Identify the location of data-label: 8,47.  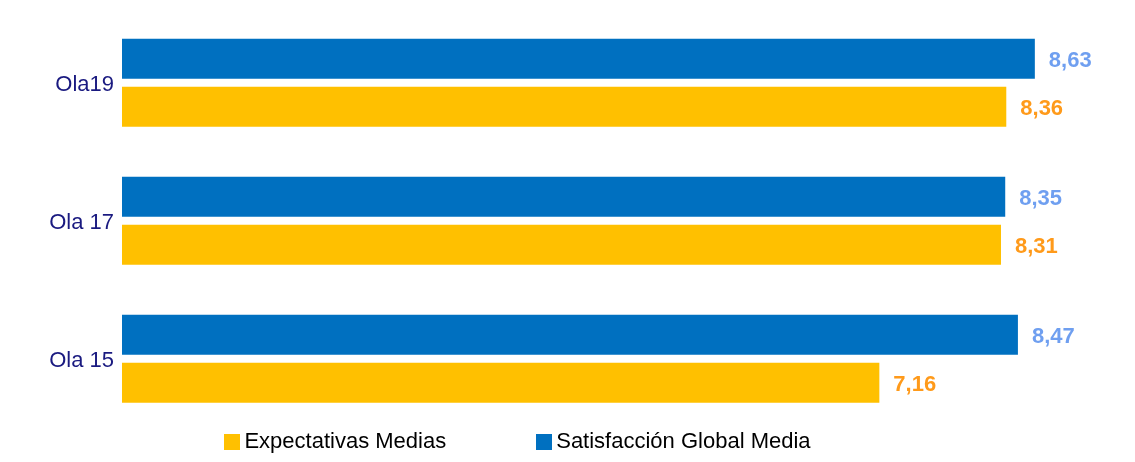
(1053, 335).